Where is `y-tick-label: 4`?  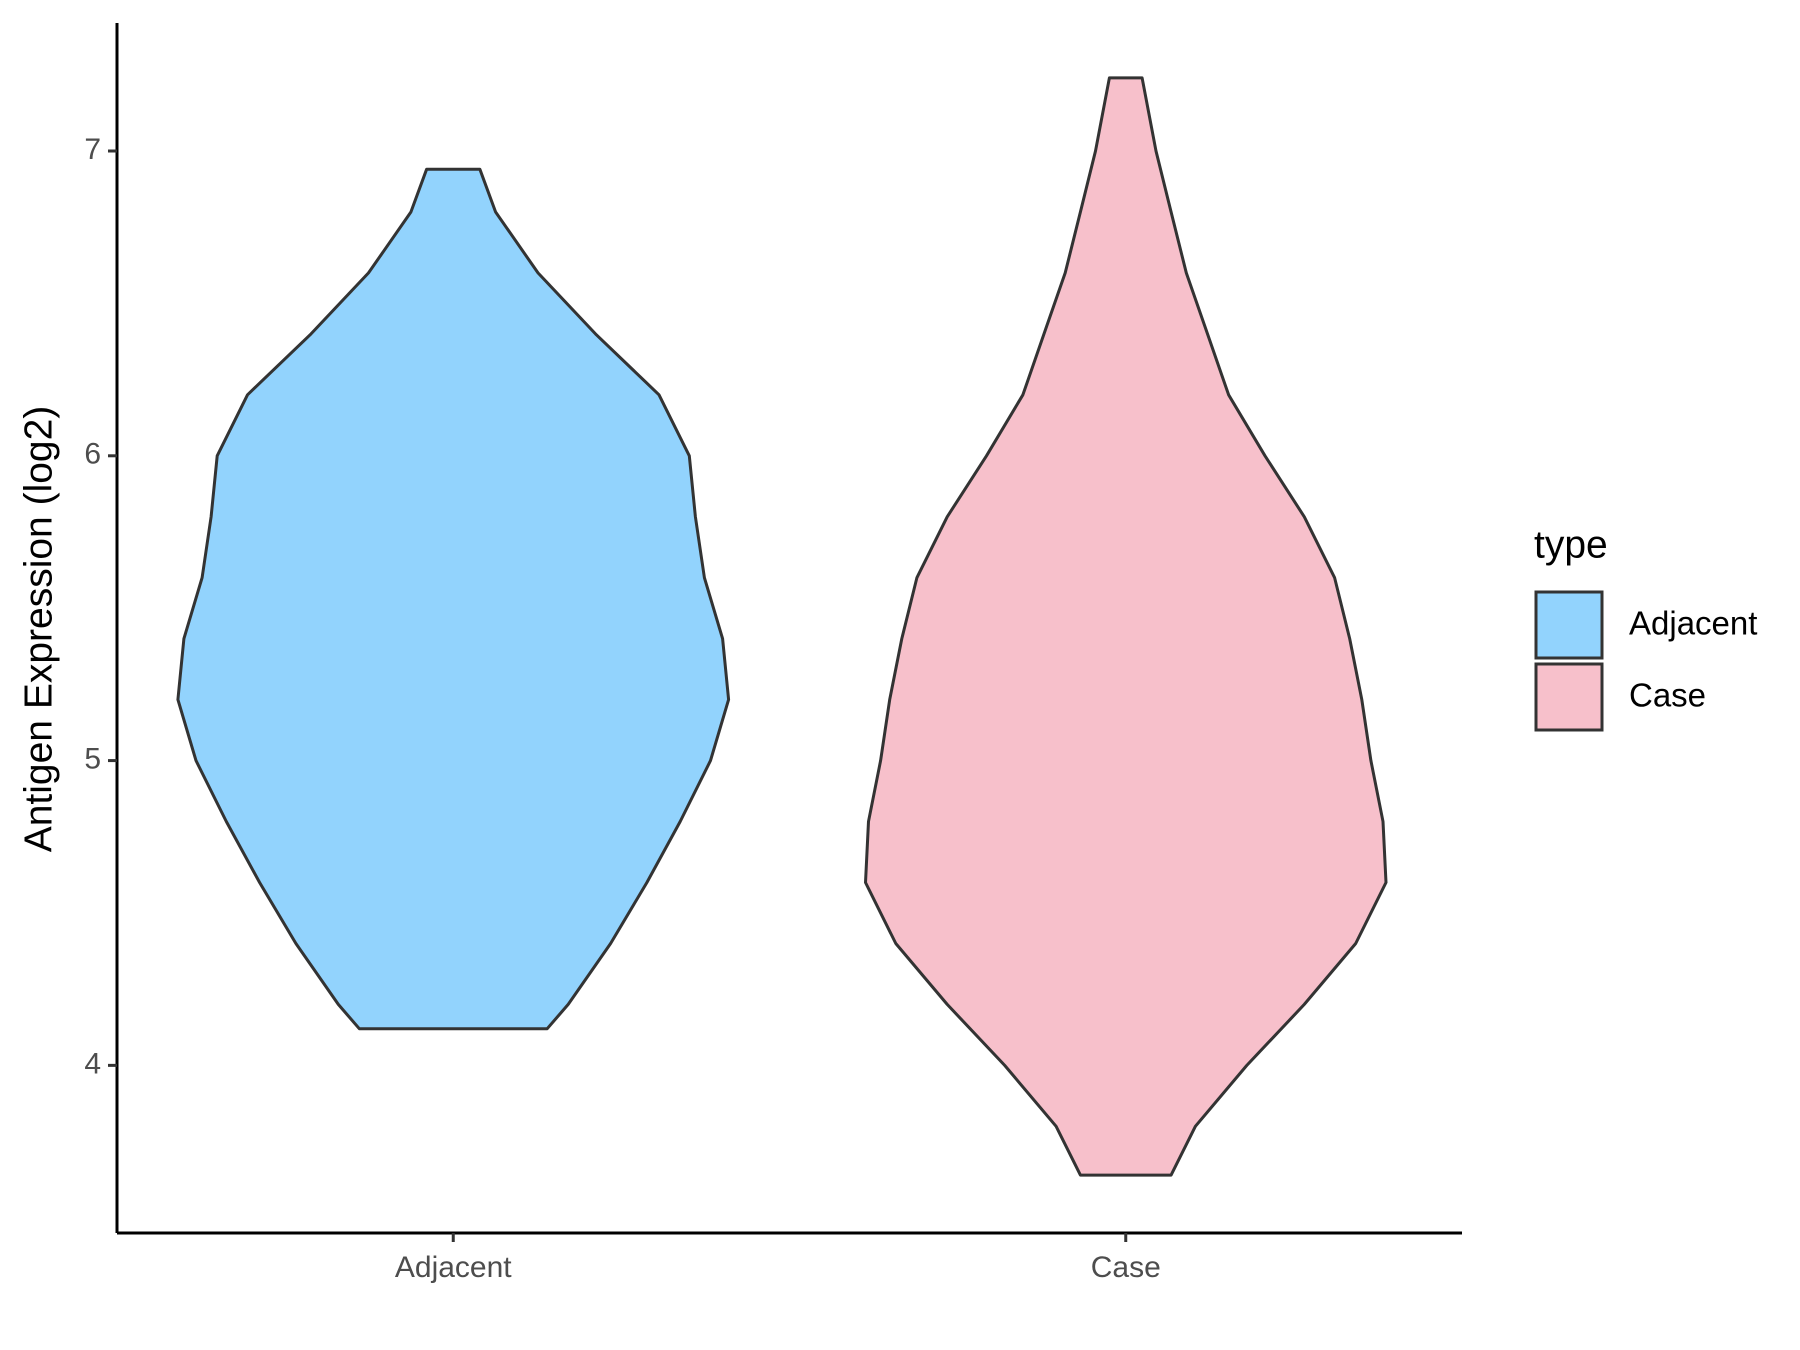 y-tick-label: 4 is located at coordinates (92, 1063).